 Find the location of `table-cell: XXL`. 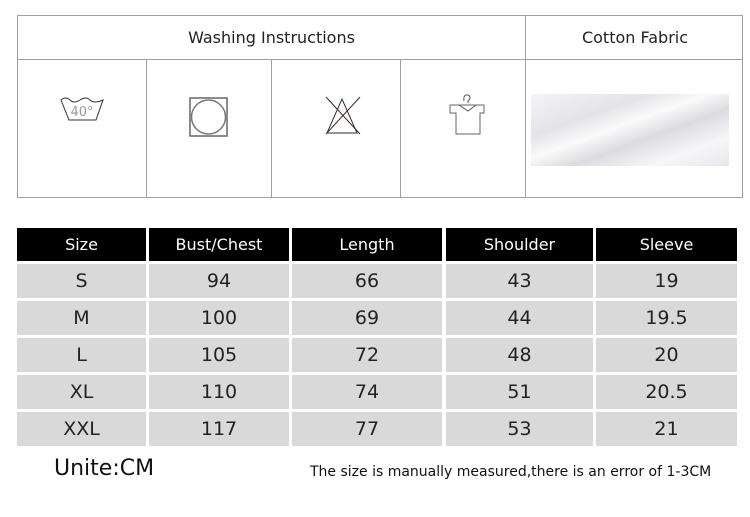

table-cell: XXL is located at coordinates (81, 429).